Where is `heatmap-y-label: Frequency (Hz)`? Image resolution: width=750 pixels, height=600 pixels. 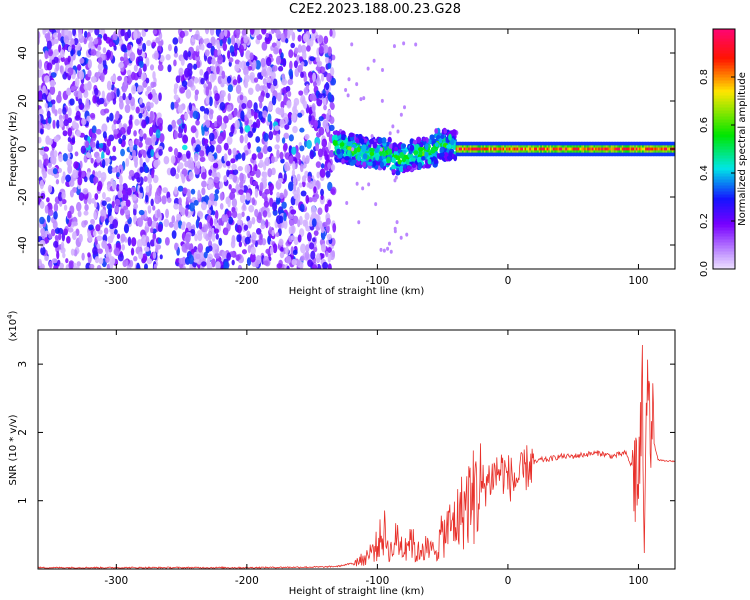 heatmap-y-label: Frequency (Hz) is located at coordinates (13, 149).